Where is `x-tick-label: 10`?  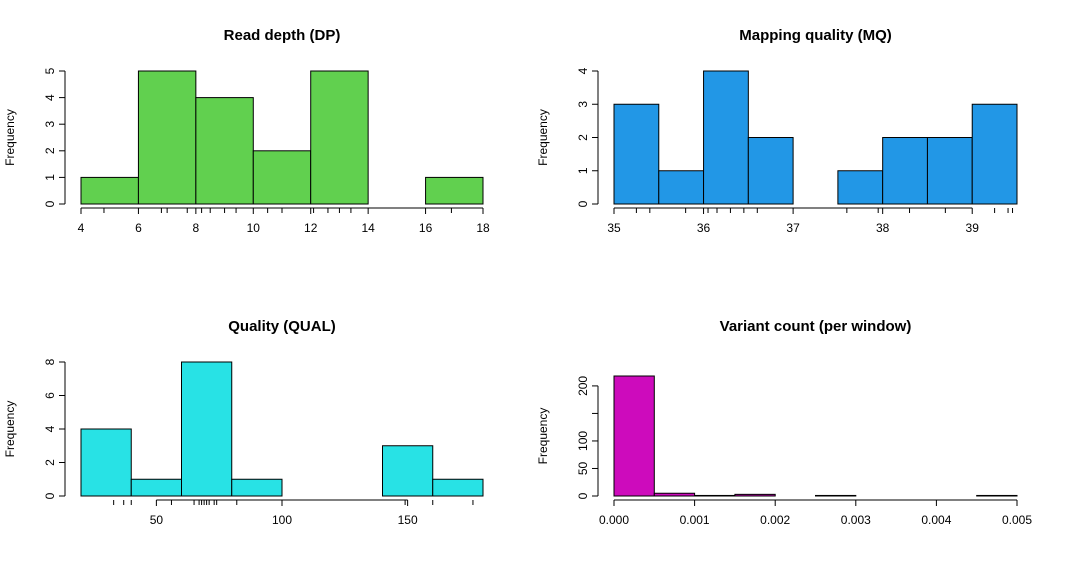
x-tick-label: 10 is located at coordinates (254, 228).